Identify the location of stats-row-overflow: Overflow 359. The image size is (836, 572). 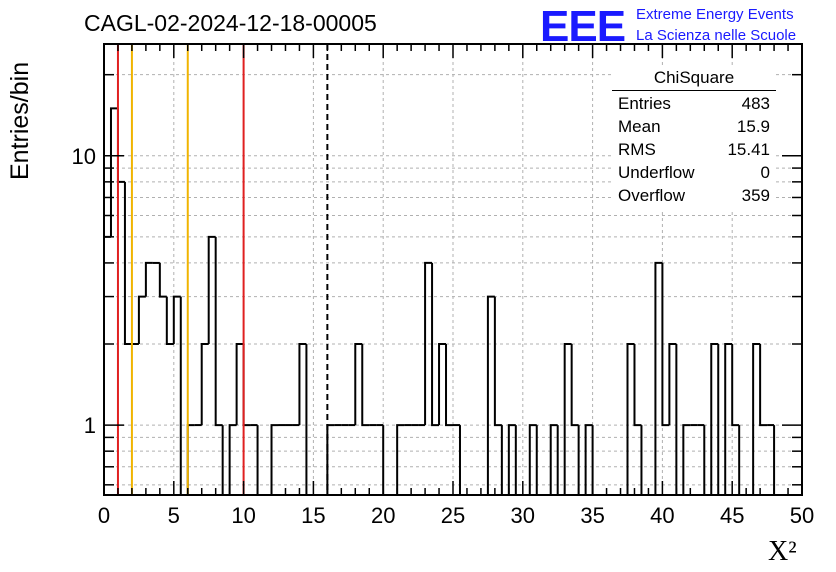
(694, 197).